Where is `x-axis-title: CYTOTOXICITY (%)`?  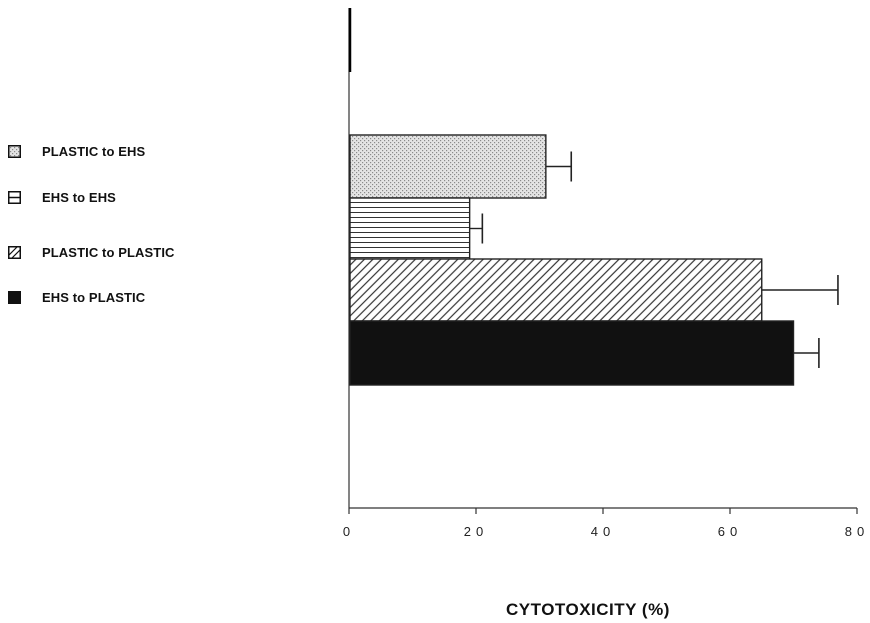
x-axis-title: CYTOTOXICITY (%) is located at coordinates (588, 609).